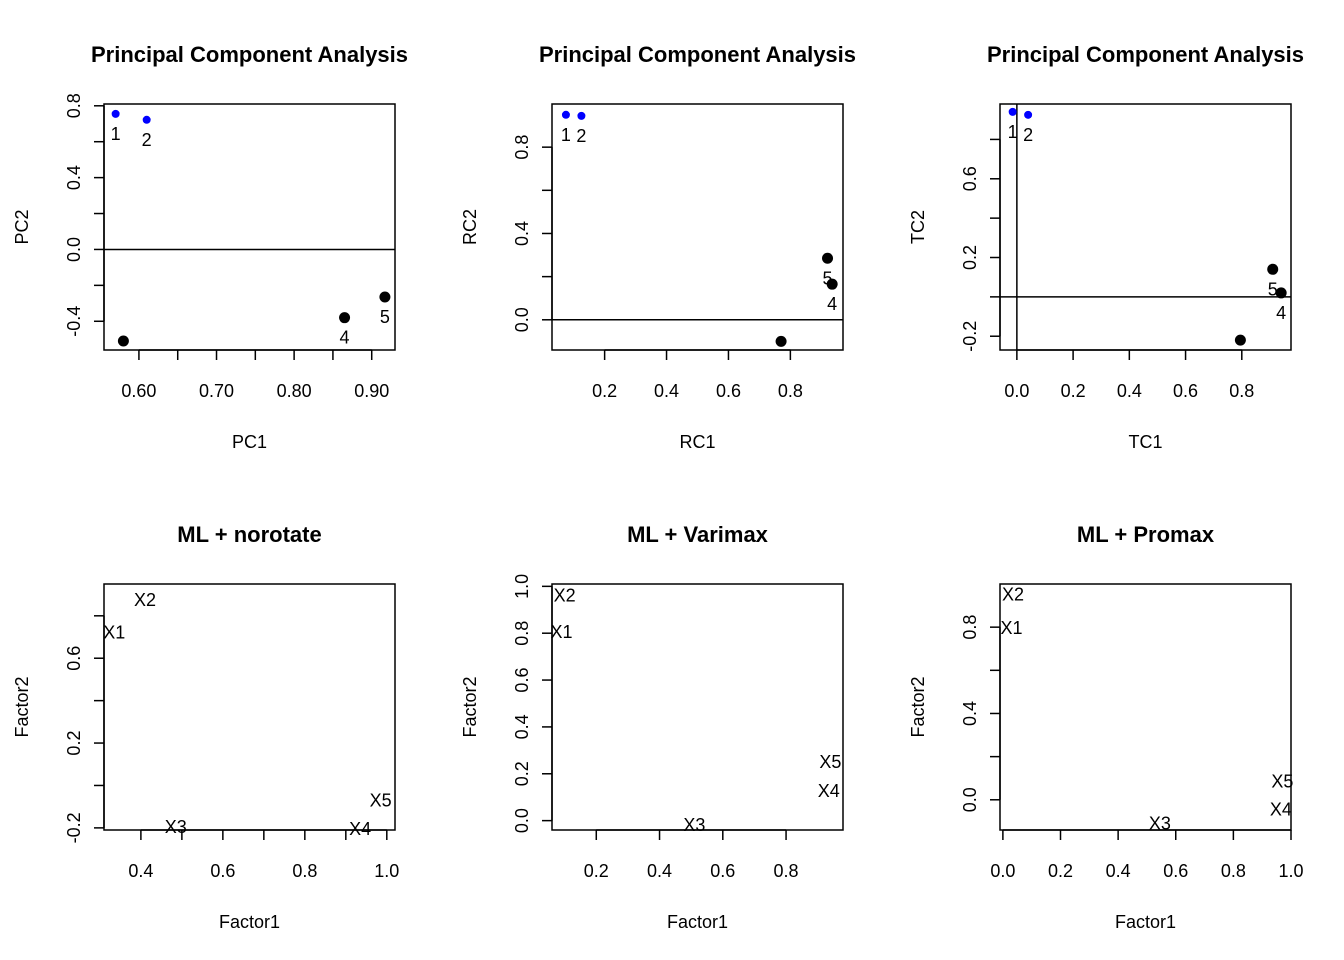  I want to click on x-axis-title: TC1, so click(1145, 442).